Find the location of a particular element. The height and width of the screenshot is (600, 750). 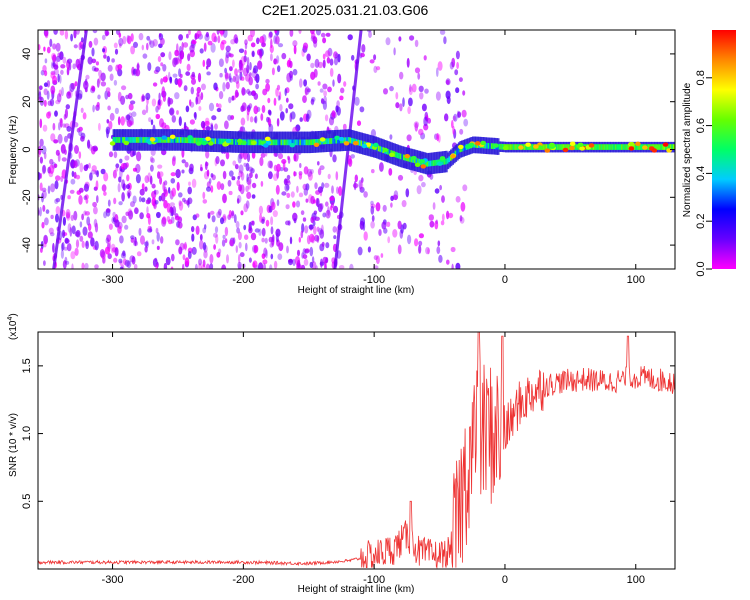

y-tick-label: 1.5 is located at coordinates (27, 365).